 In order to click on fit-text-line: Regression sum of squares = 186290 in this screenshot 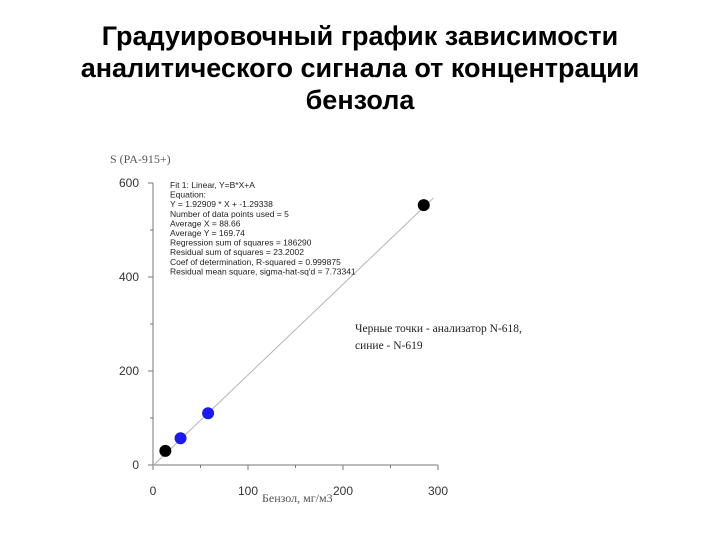, I will do `click(241, 243)`.